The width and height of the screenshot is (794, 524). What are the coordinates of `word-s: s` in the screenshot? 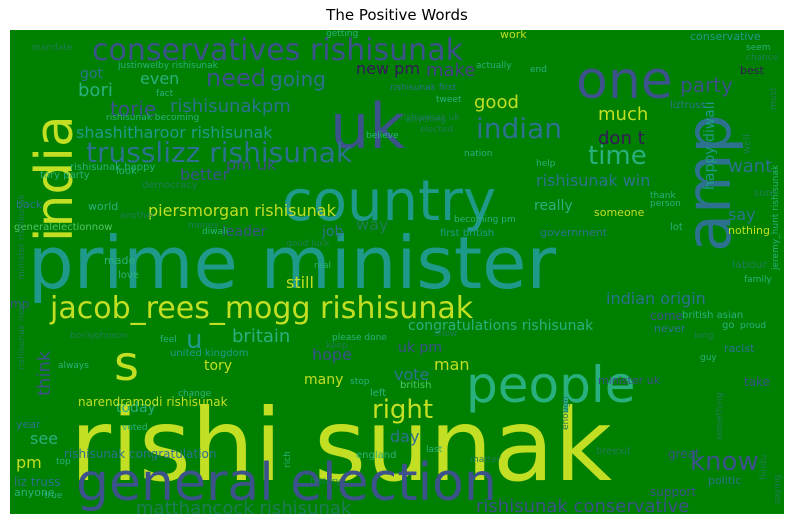 It's located at (126, 364).